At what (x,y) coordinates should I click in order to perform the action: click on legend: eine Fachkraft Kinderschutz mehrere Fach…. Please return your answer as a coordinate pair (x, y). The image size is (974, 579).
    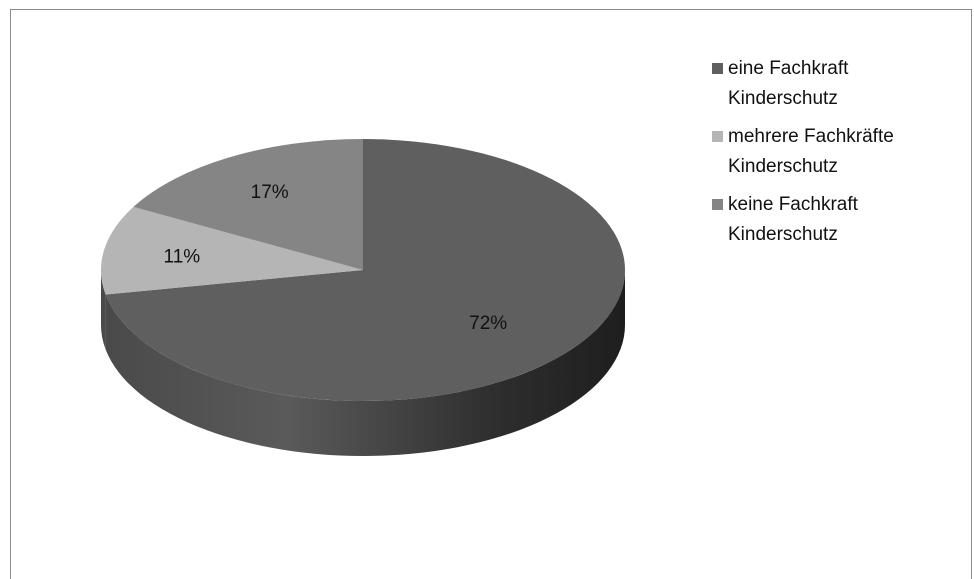
    Looking at the image, I should click on (837, 158).